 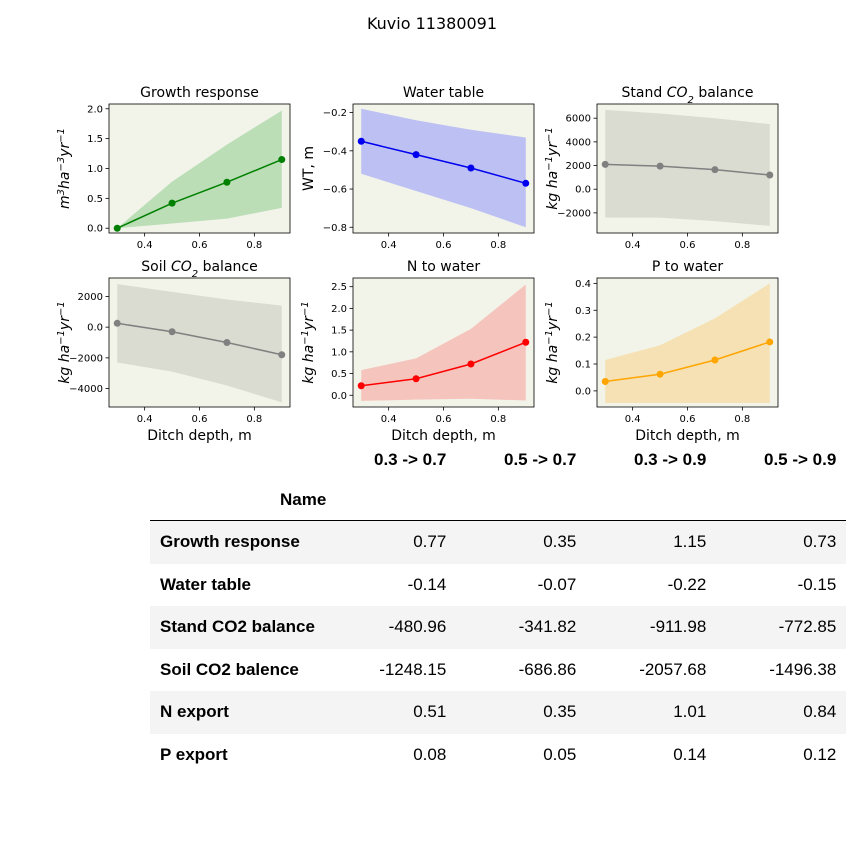 I want to click on index-header-row: Name, so click(x=498, y=500).